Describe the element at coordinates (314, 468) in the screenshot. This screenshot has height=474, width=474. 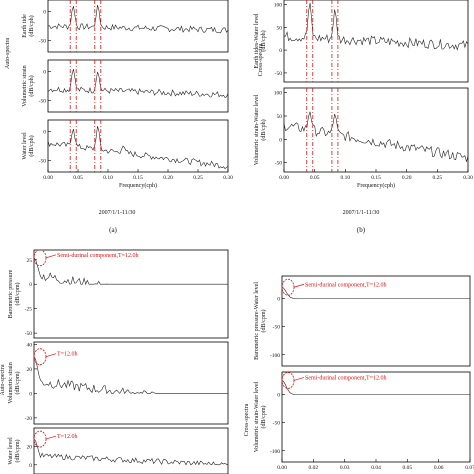
I see `x-tick-label: 0.02` at that location.